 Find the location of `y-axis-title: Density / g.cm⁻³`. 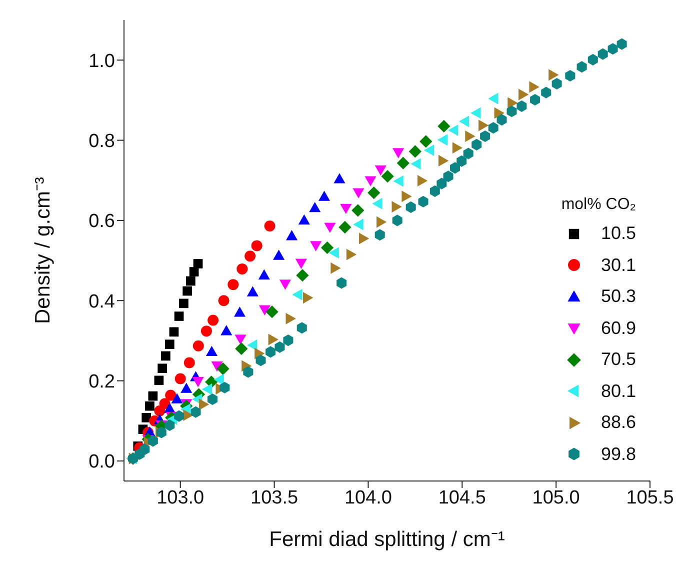

y-axis-title: Density / g.cm⁻³ is located at coordinates (42, 250).